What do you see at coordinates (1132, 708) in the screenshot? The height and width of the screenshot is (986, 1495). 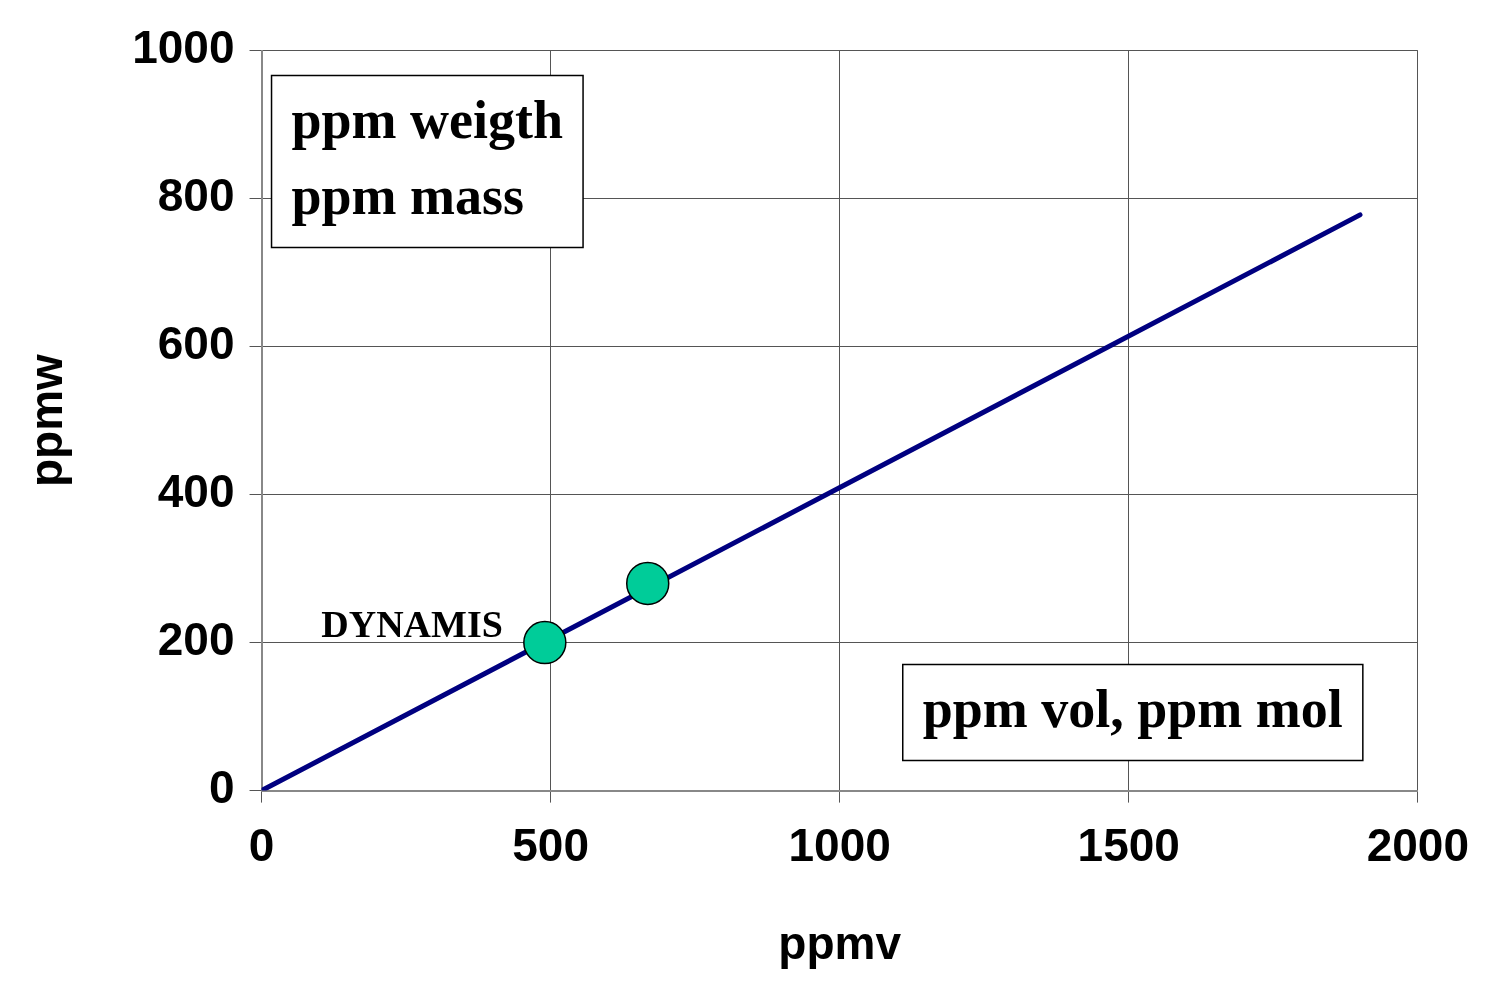 I see `annotation: ppm vol, ppm mol` at bounding box center [1132, 708].